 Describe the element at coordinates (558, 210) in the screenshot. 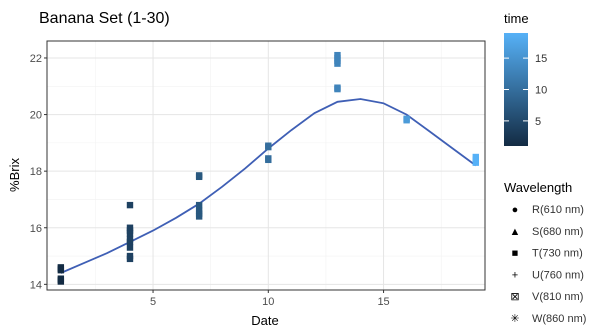

I see `shape-legend-label: R(610 nm)` at that location.